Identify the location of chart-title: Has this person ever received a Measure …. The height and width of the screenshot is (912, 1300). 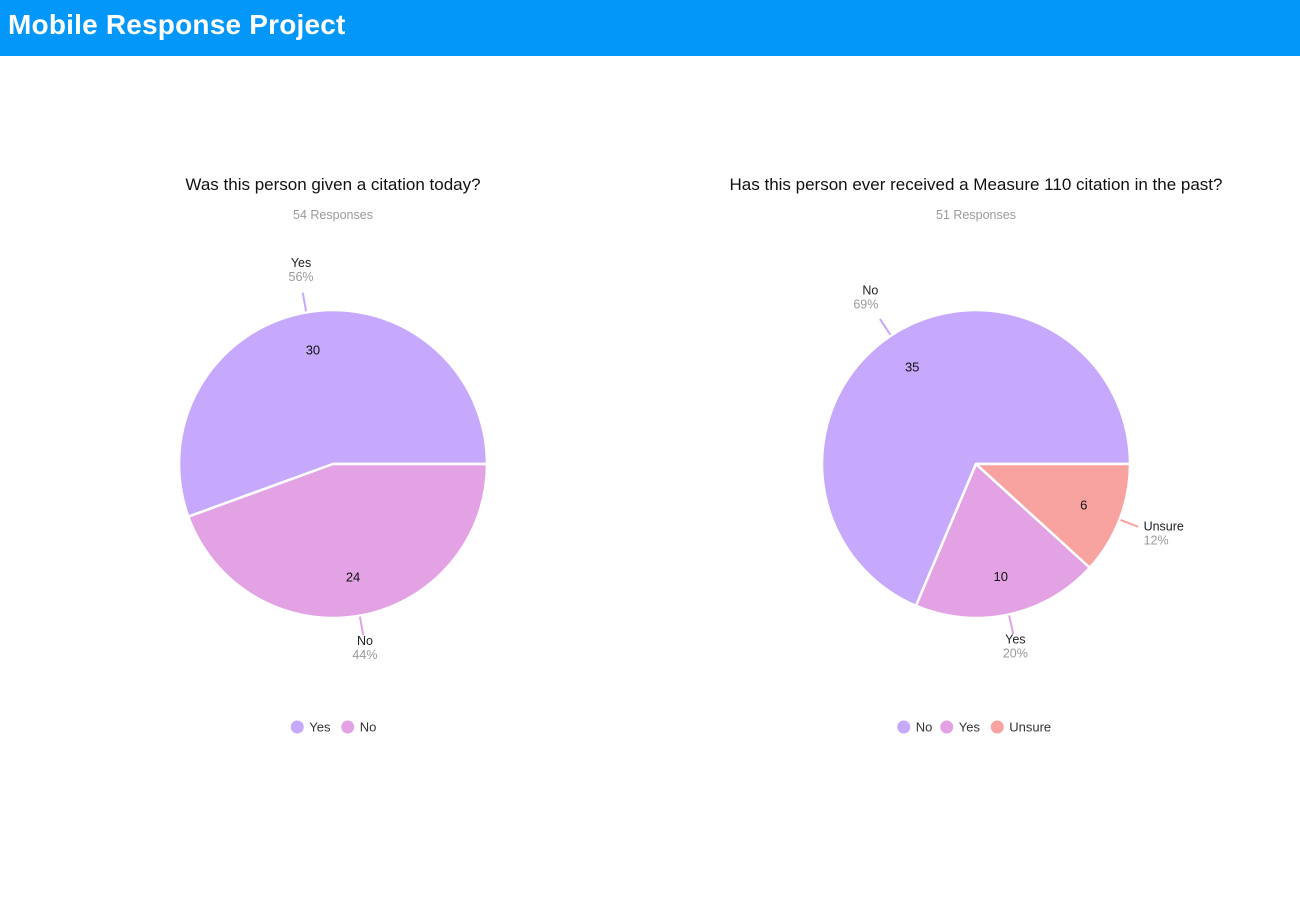
(976, 184).